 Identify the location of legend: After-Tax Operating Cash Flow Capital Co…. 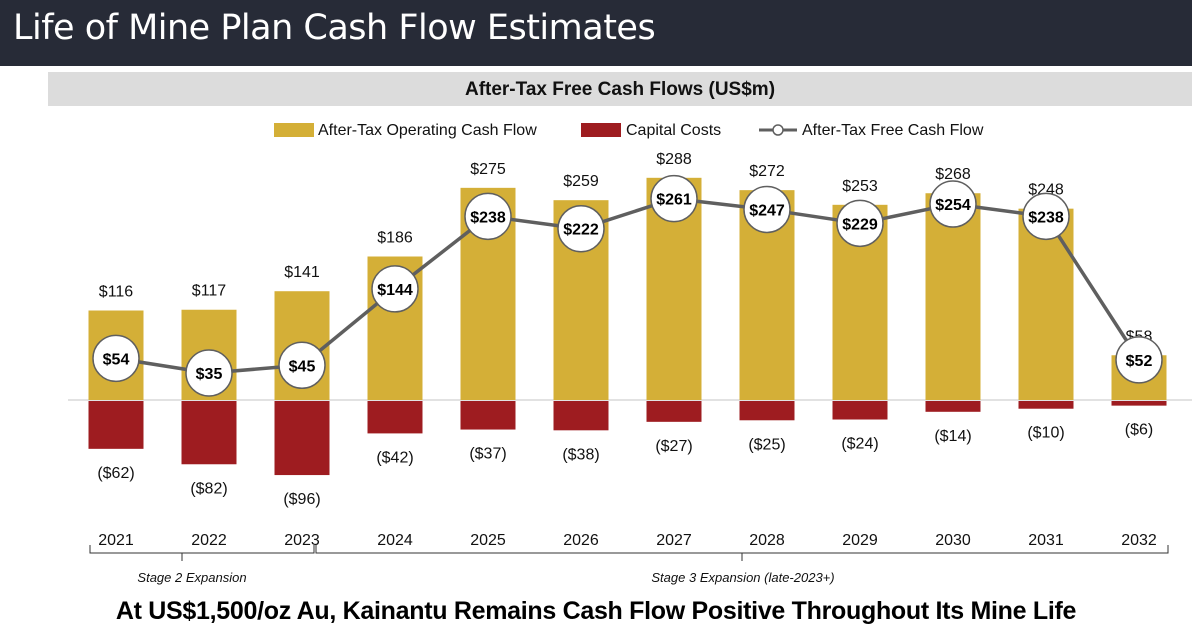
(629, 130).